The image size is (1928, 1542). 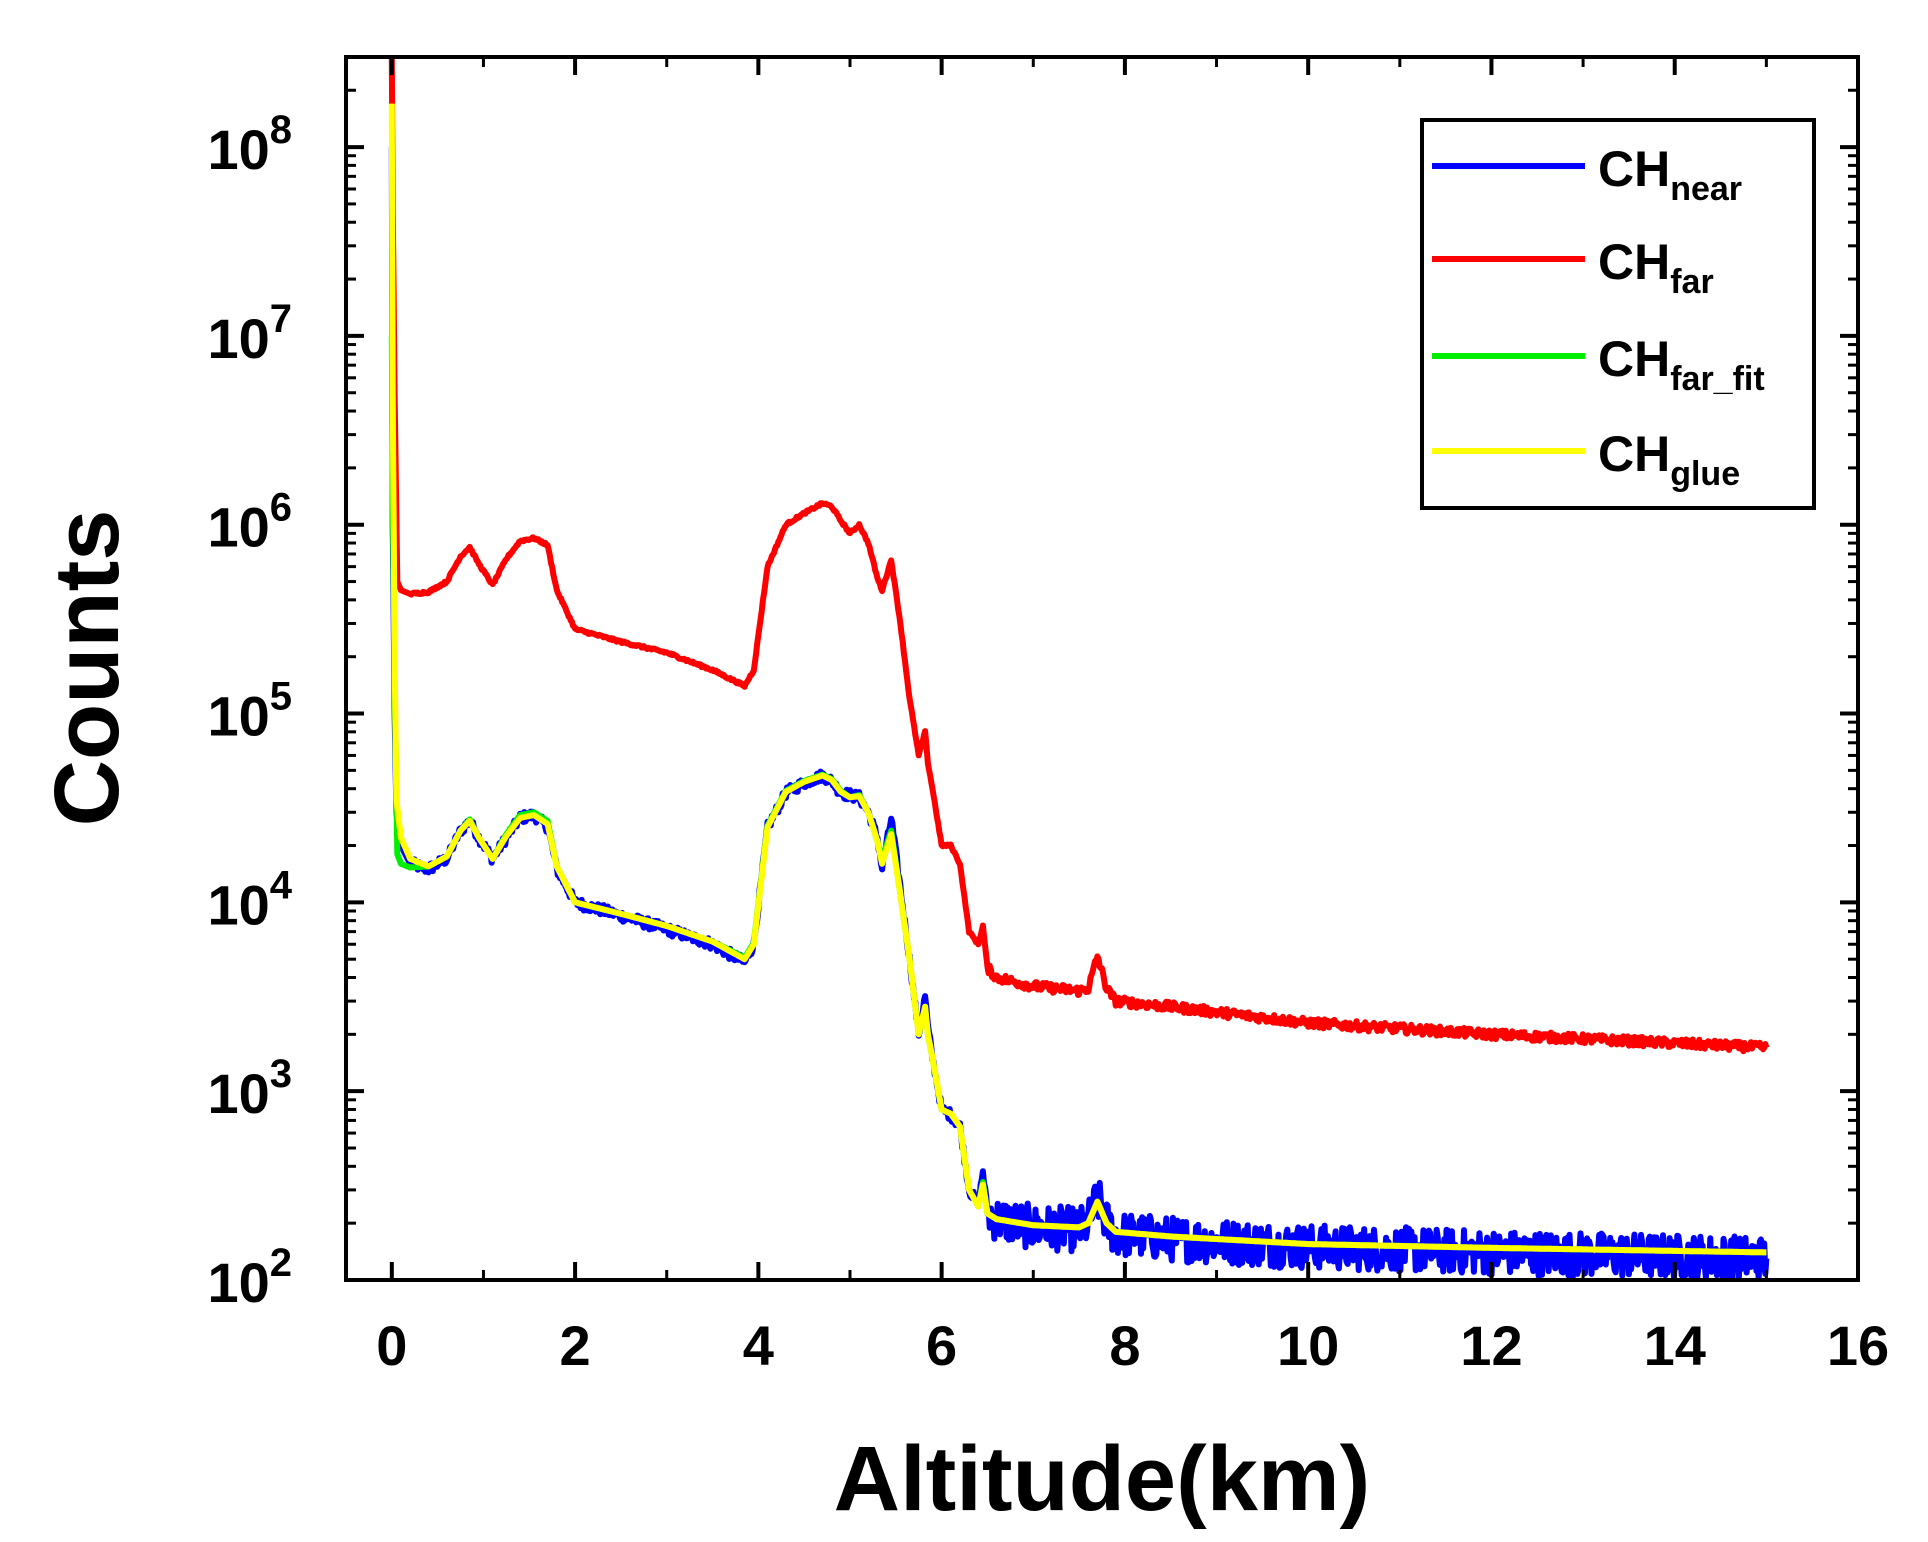 I want to click on y-tick-label: 10⁷, so click(x=249, y=333).